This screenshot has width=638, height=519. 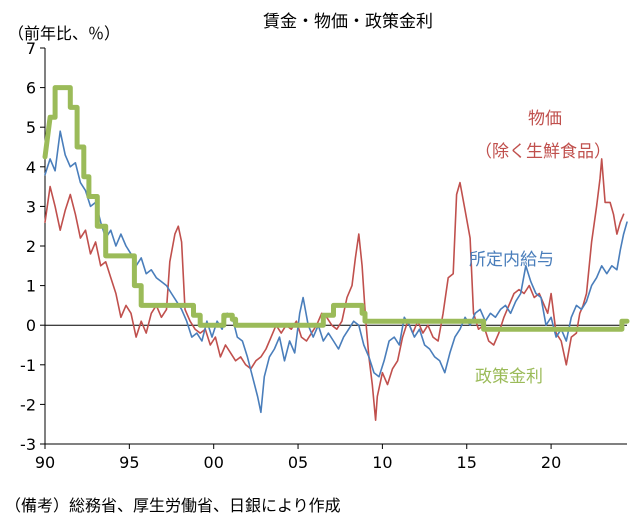 What do you see at coordinates (214, 462) in the screenshot?
I see `x-tick-label: 00` at bounding box center [214, 462].